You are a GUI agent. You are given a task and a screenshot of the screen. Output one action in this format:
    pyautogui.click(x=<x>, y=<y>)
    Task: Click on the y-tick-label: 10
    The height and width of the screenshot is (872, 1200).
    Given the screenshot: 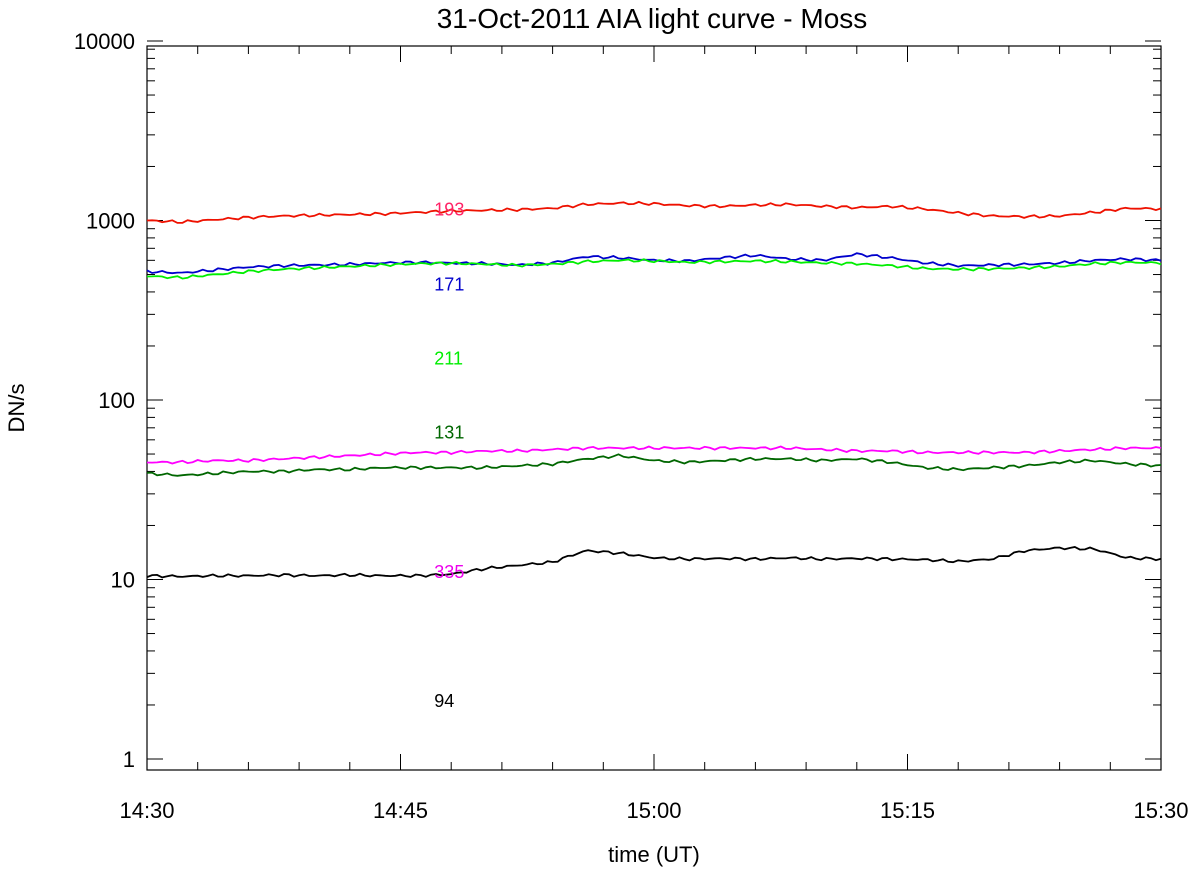 What is the action you would take?
    pyautogui.click(x=123, y=580)
    